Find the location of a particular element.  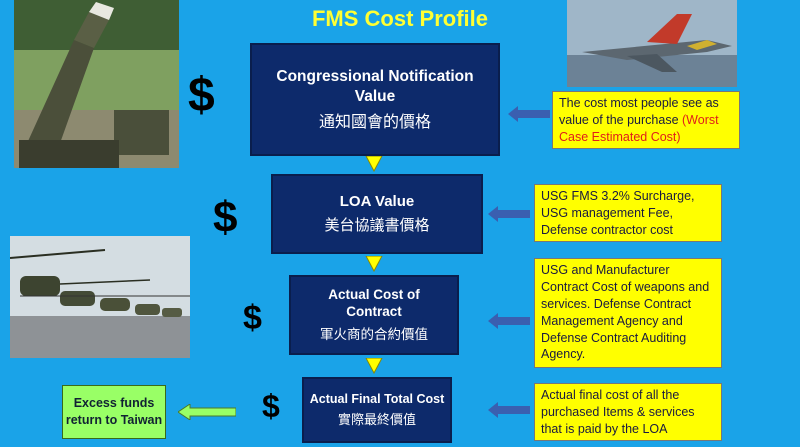

fighter-jet-photo is located at coordinates (652, 43).